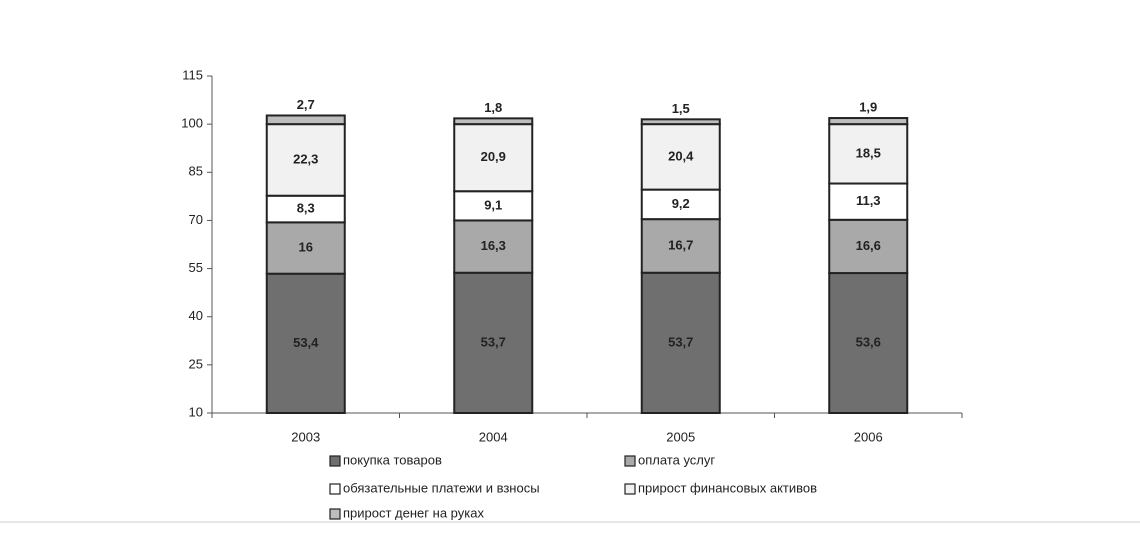  Describe the element at coordinates (681, 203) in the screenshot. I see `value-label: 9,2` at that location.